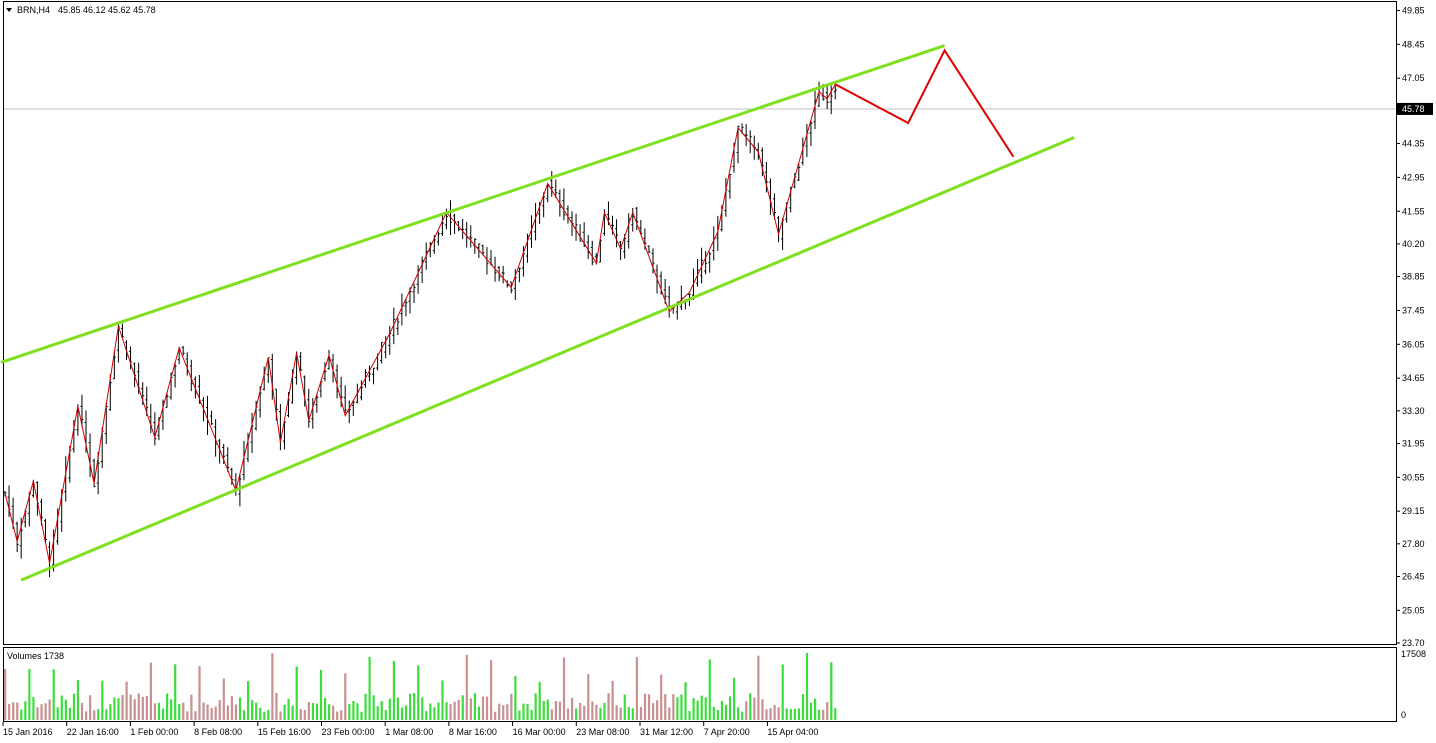 The image size is (1436, 743). Describe the element at coordinates (1413, 144) in the screenshot. I see `price-tick-label: 44.35` at that location.